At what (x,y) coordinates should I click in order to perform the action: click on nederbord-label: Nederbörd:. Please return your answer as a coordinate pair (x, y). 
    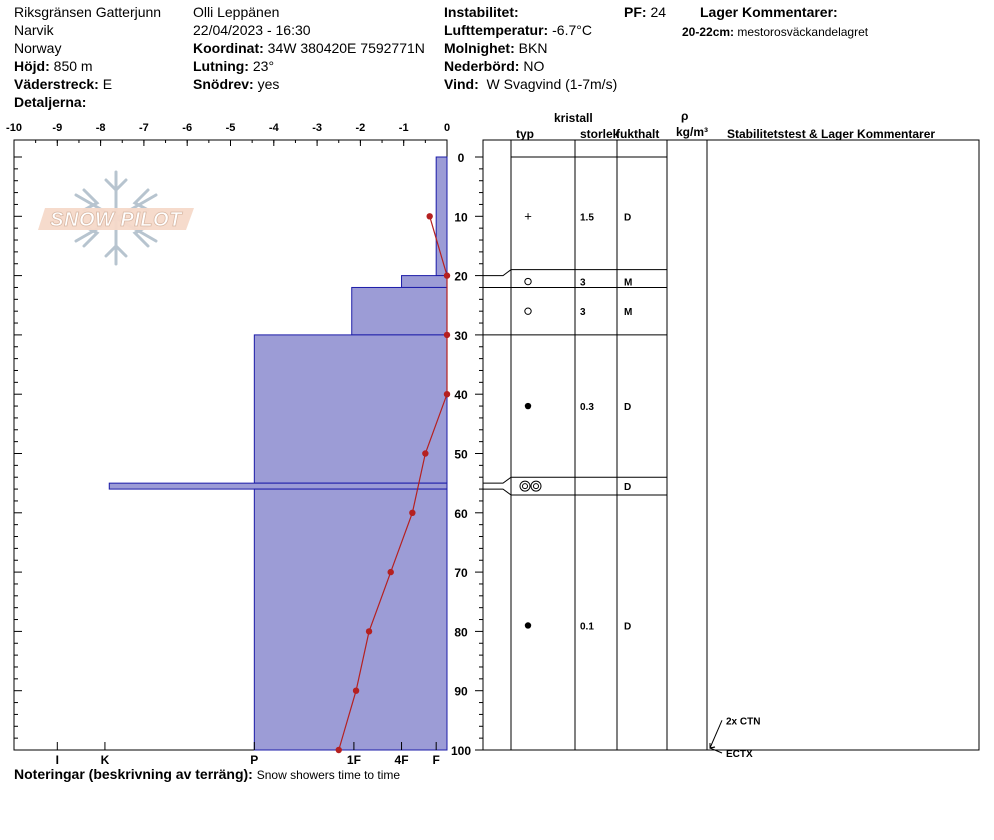
    Looking at the image, I should click on (482, 66).